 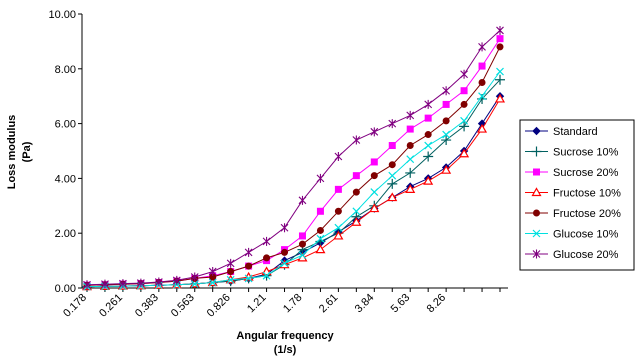 What do you see at coordinates (219, 306) in the screenshot?
I see `x-tick-label: 0.826` at bounding box center [219, 306].